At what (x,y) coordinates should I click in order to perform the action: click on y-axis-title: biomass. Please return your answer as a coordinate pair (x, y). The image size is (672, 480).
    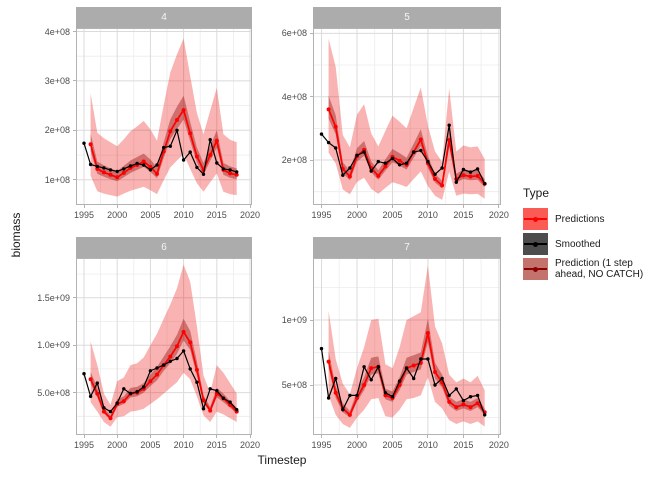
    Looking at the image, I should click on (16, 235).